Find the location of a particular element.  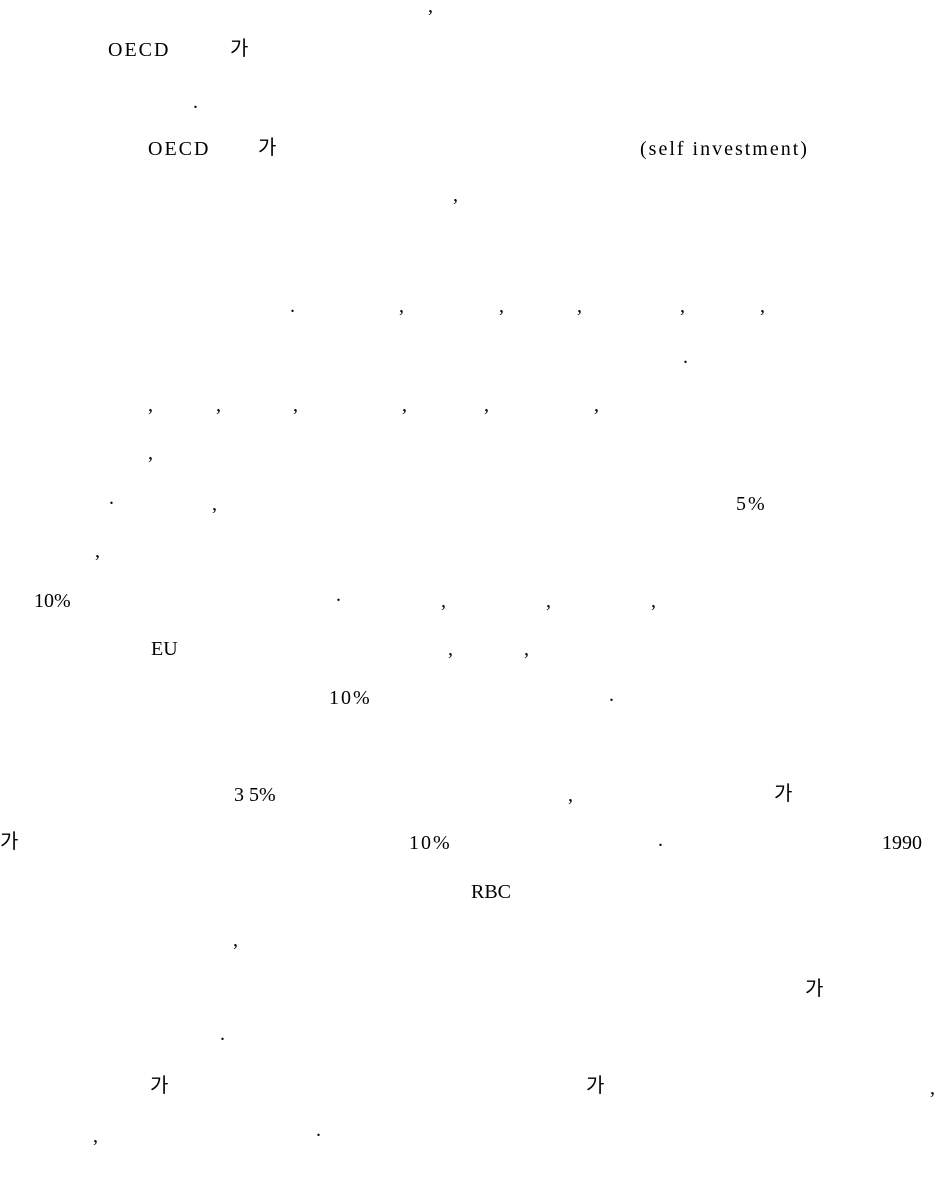

self-investment-term: (self investment) is located at coordinates (724, 149).